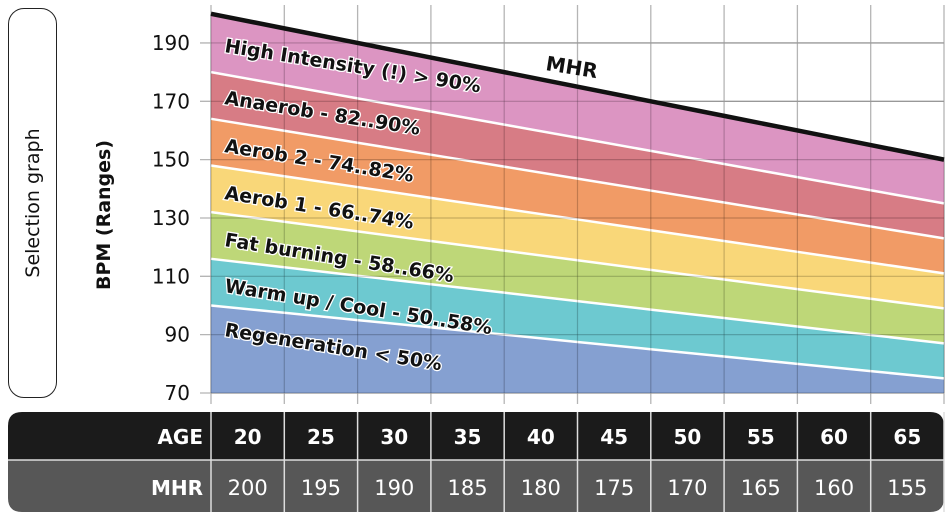  I want to click on y-tick-label: 110, so click(171, 276).